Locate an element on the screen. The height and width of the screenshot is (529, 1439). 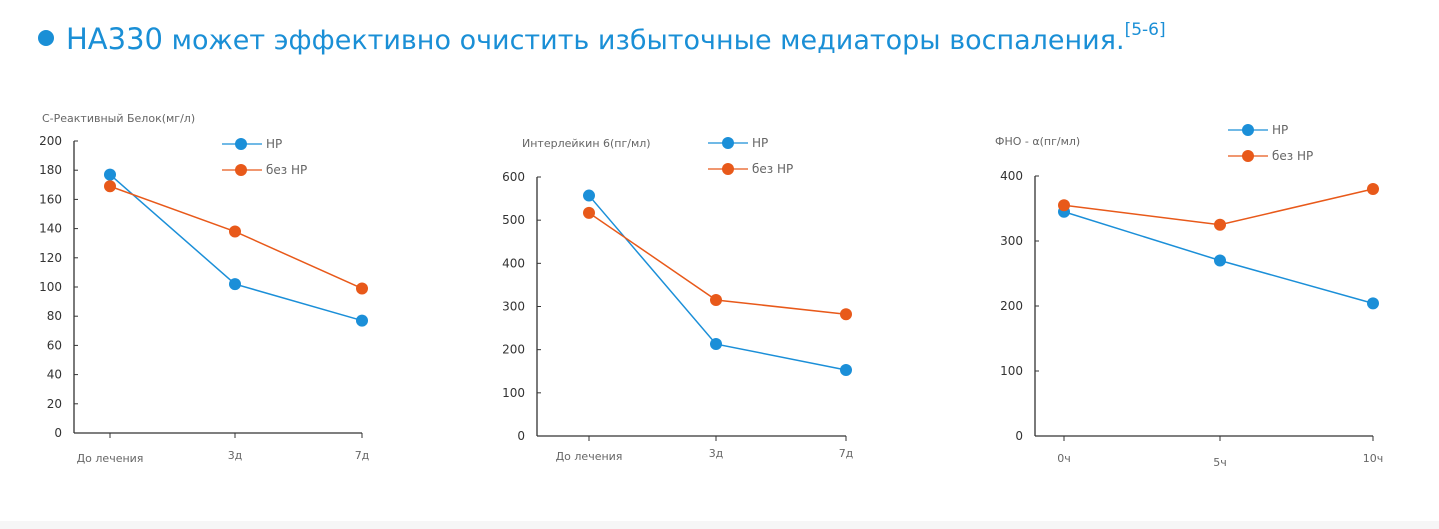
y-tick-label: 180 is located at coordinates (50, 170).